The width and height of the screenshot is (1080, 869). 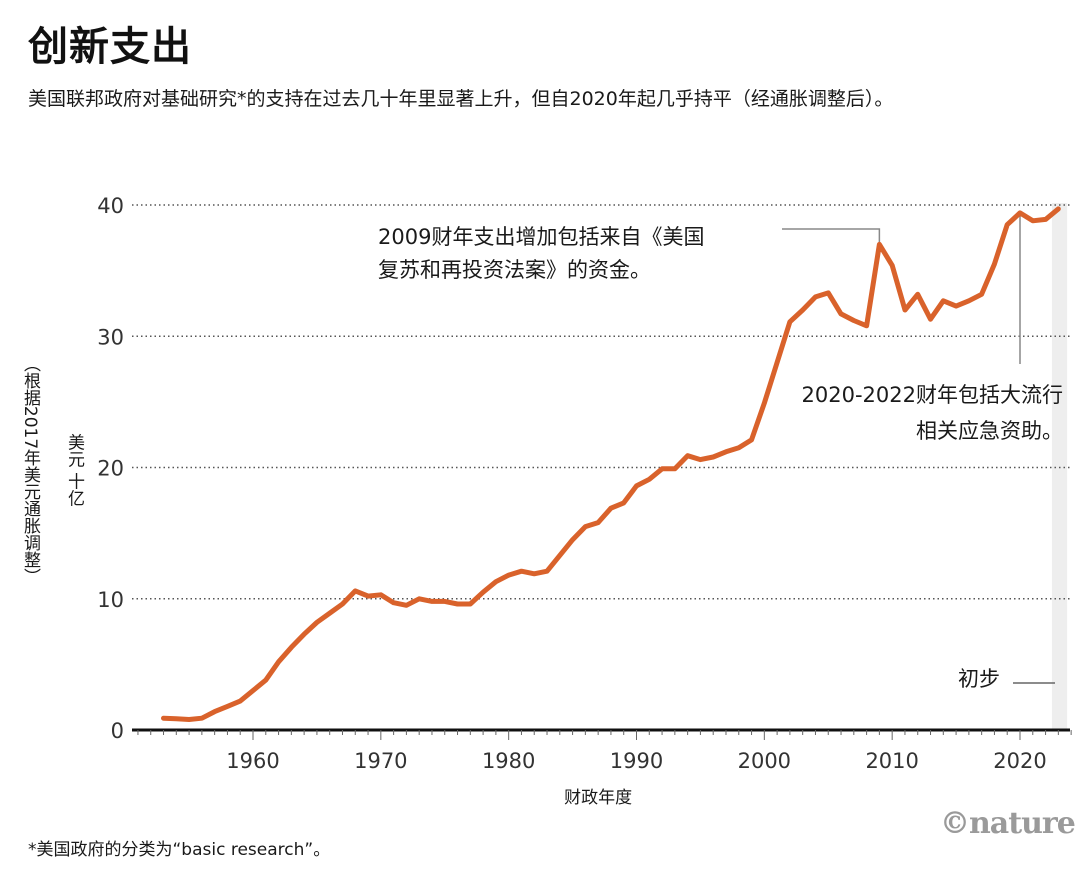 What do you see at coordinates (342, 604) in the screenshot?
I see `data-point-1967` at bounding box center [342, 604].